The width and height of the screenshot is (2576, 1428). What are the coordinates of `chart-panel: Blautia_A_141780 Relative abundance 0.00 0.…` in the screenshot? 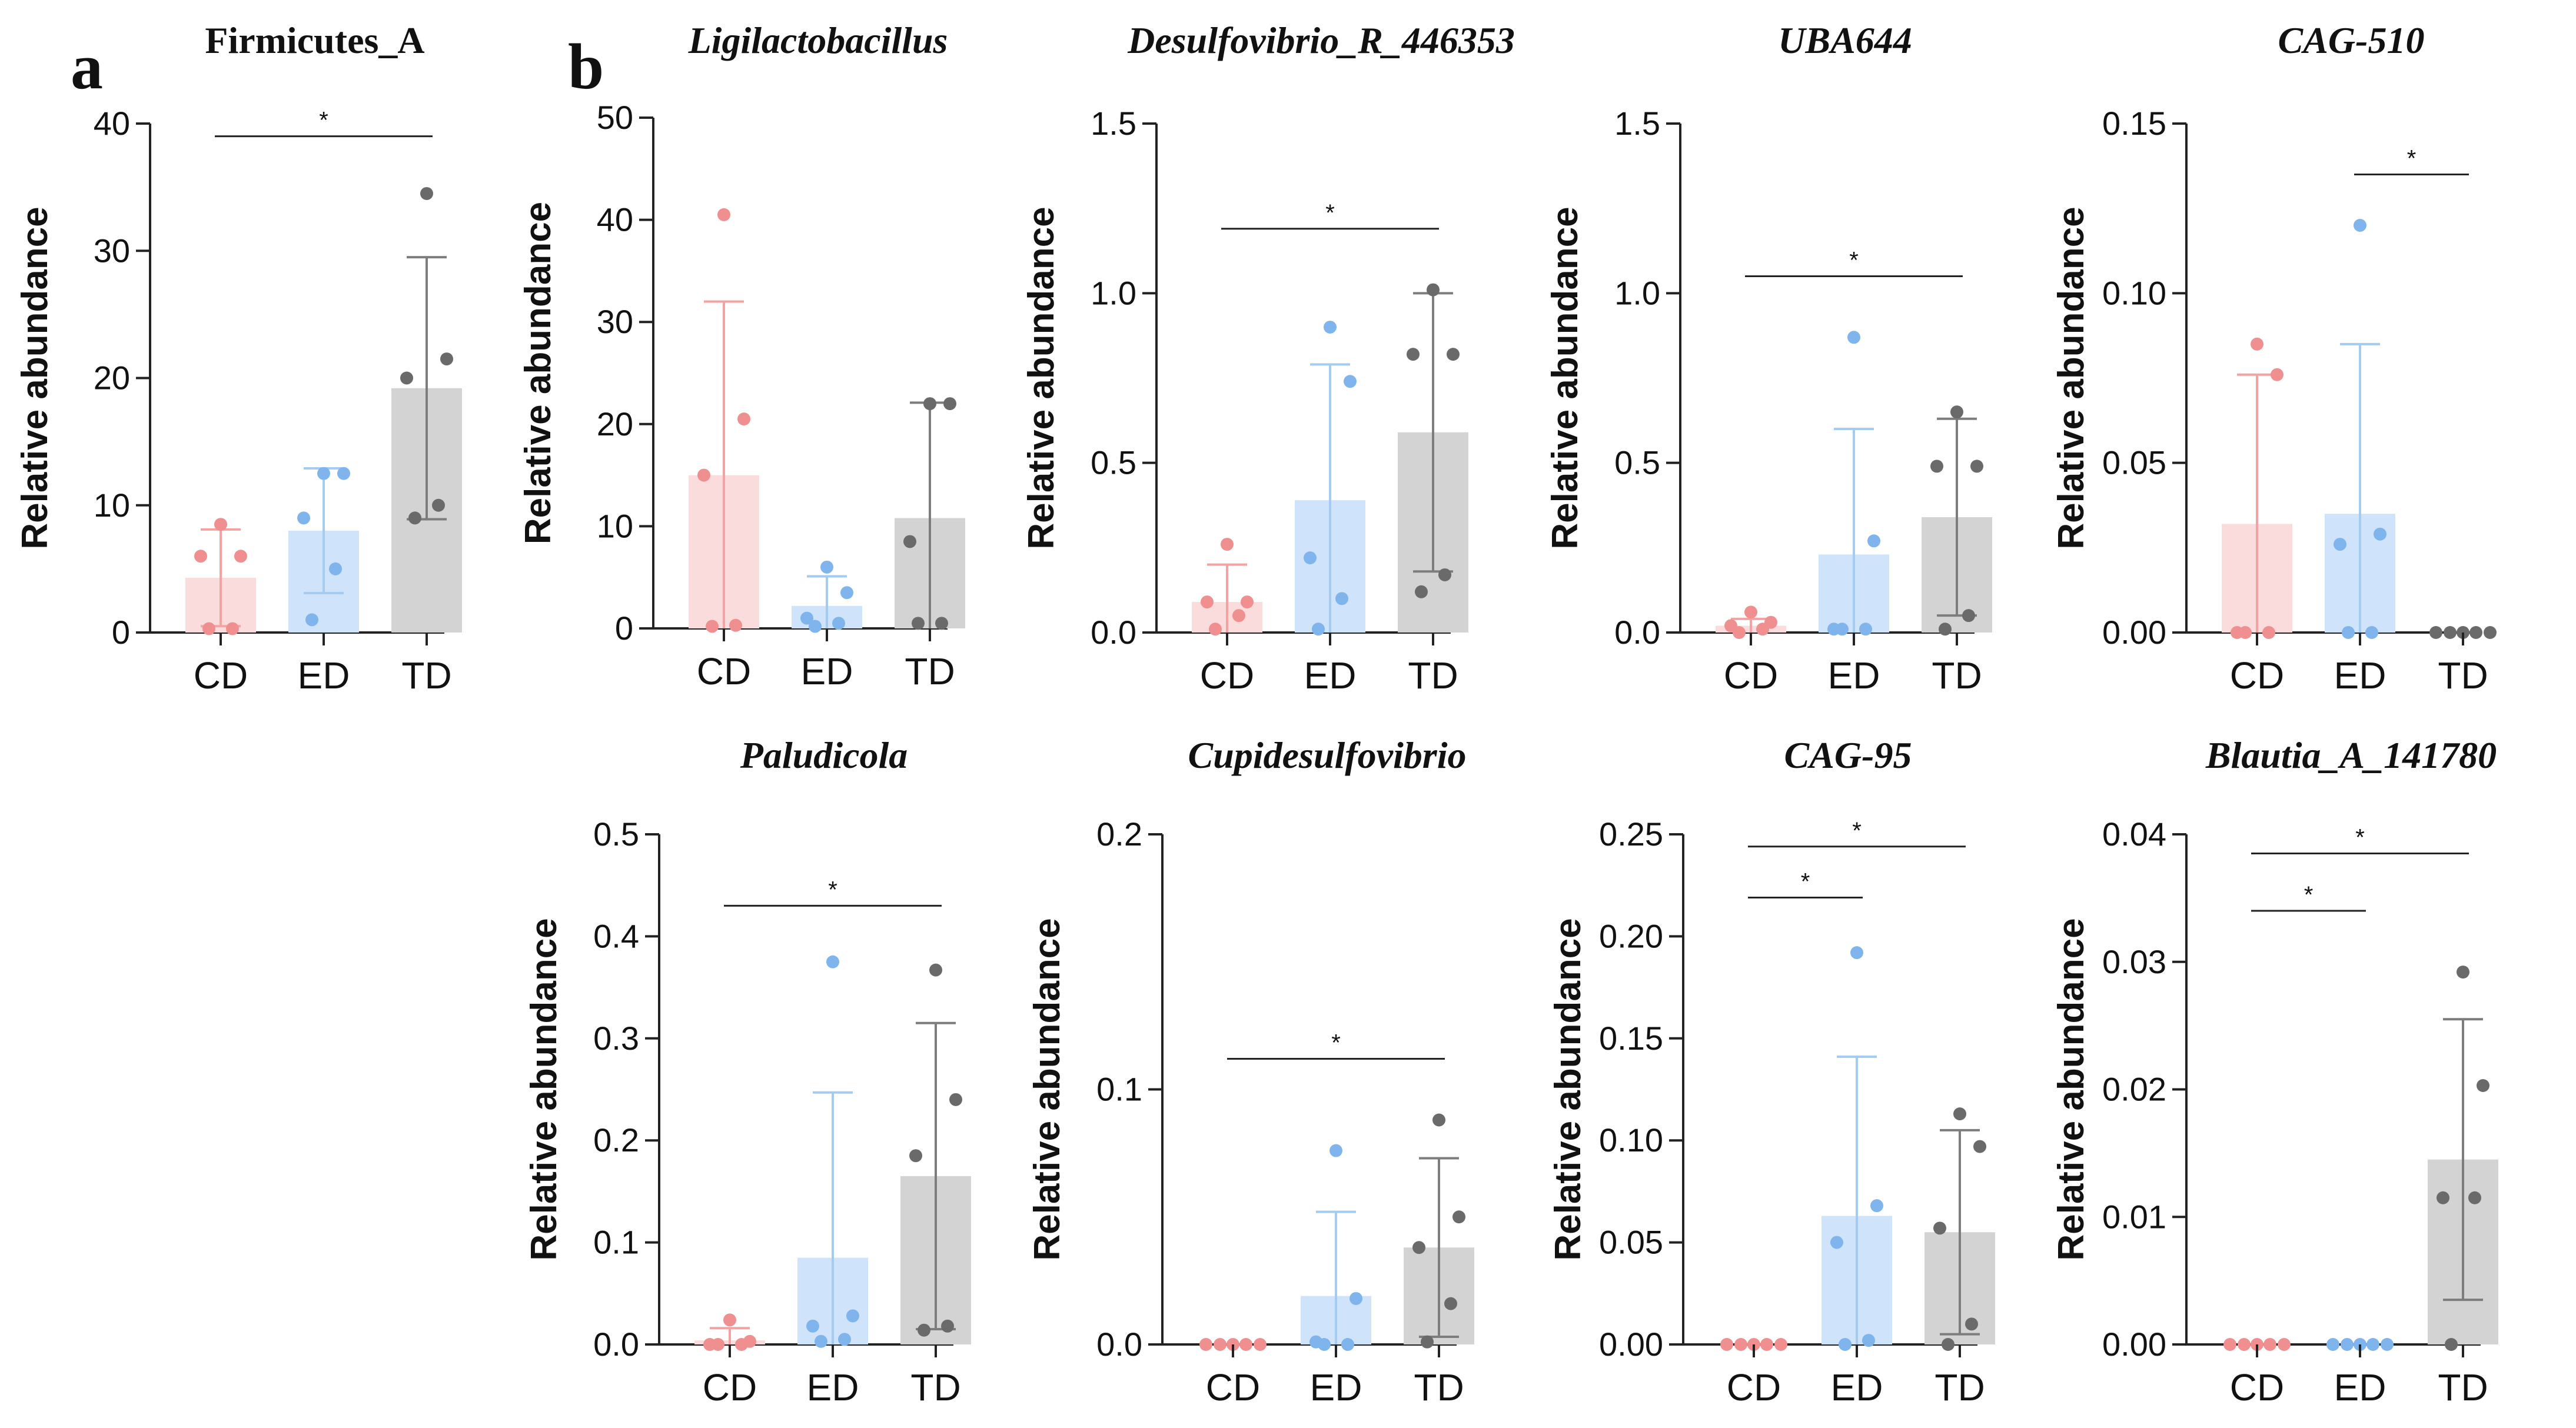 It's located at (2274, 1071).